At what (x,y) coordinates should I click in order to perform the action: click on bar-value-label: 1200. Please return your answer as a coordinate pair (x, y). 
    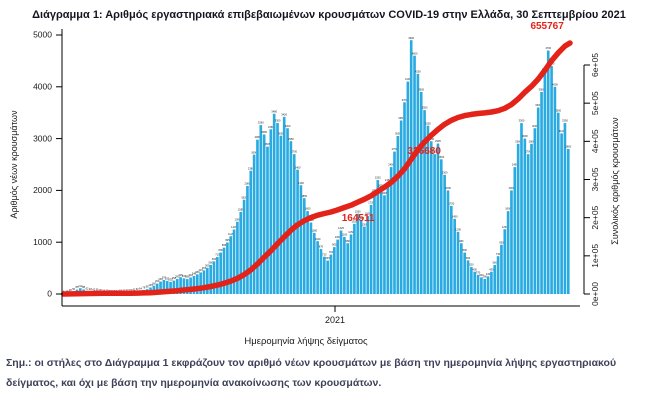
    Looking at the image, I should click on (458, 229).